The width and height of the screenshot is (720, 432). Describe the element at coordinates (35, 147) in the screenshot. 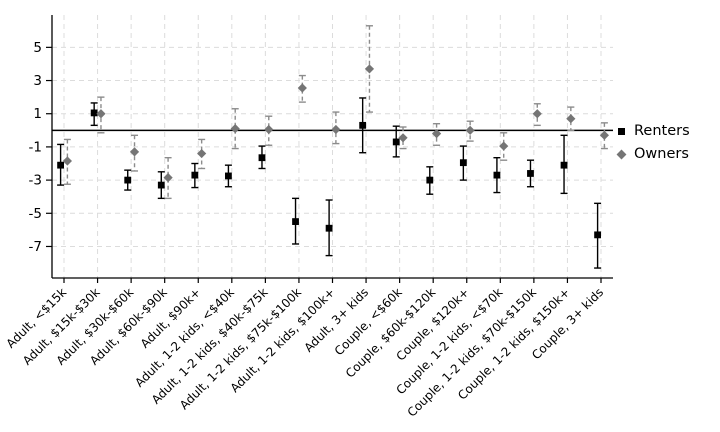

I see `y-tick-label: -1` at that location.